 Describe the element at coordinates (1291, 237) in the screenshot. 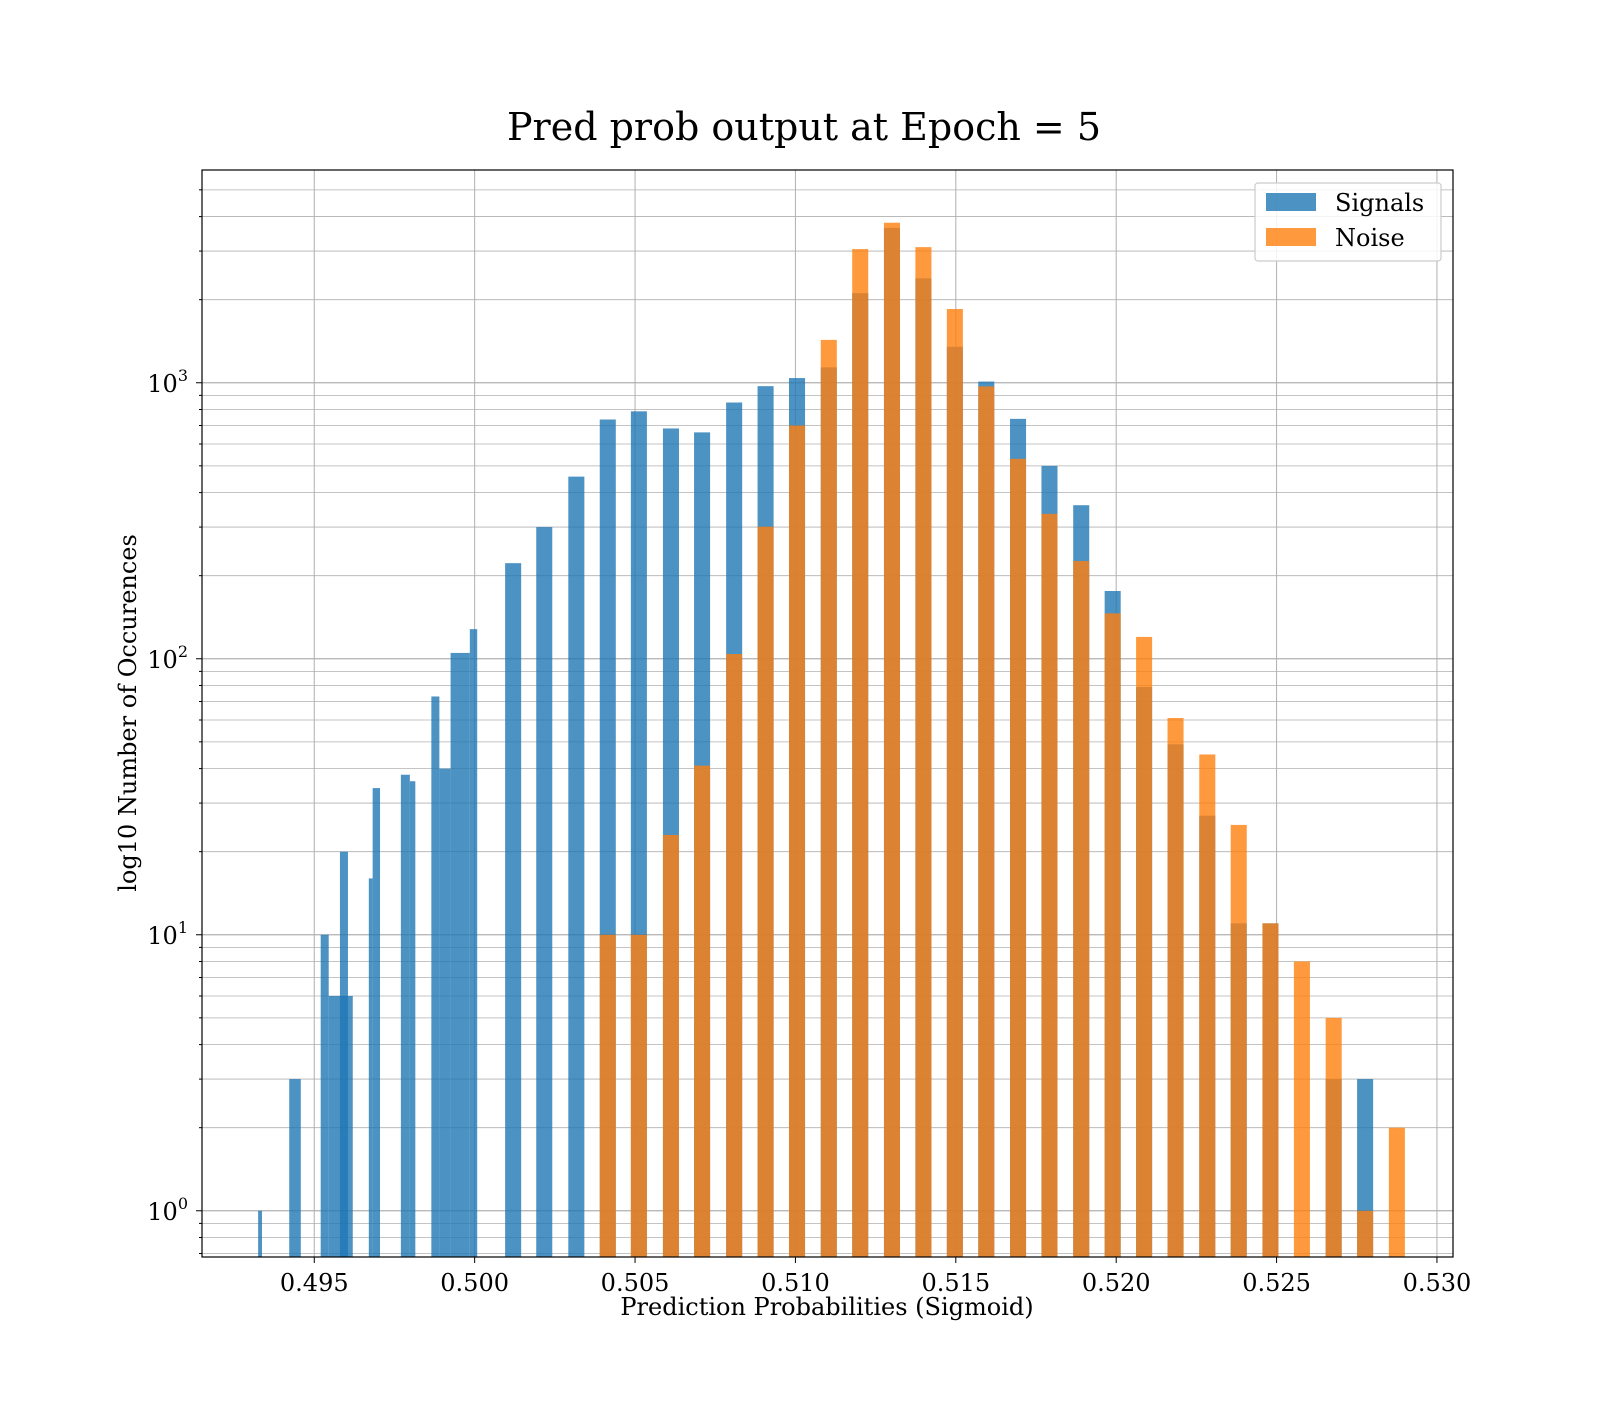

I see `legend-swatch-noise` at that location.